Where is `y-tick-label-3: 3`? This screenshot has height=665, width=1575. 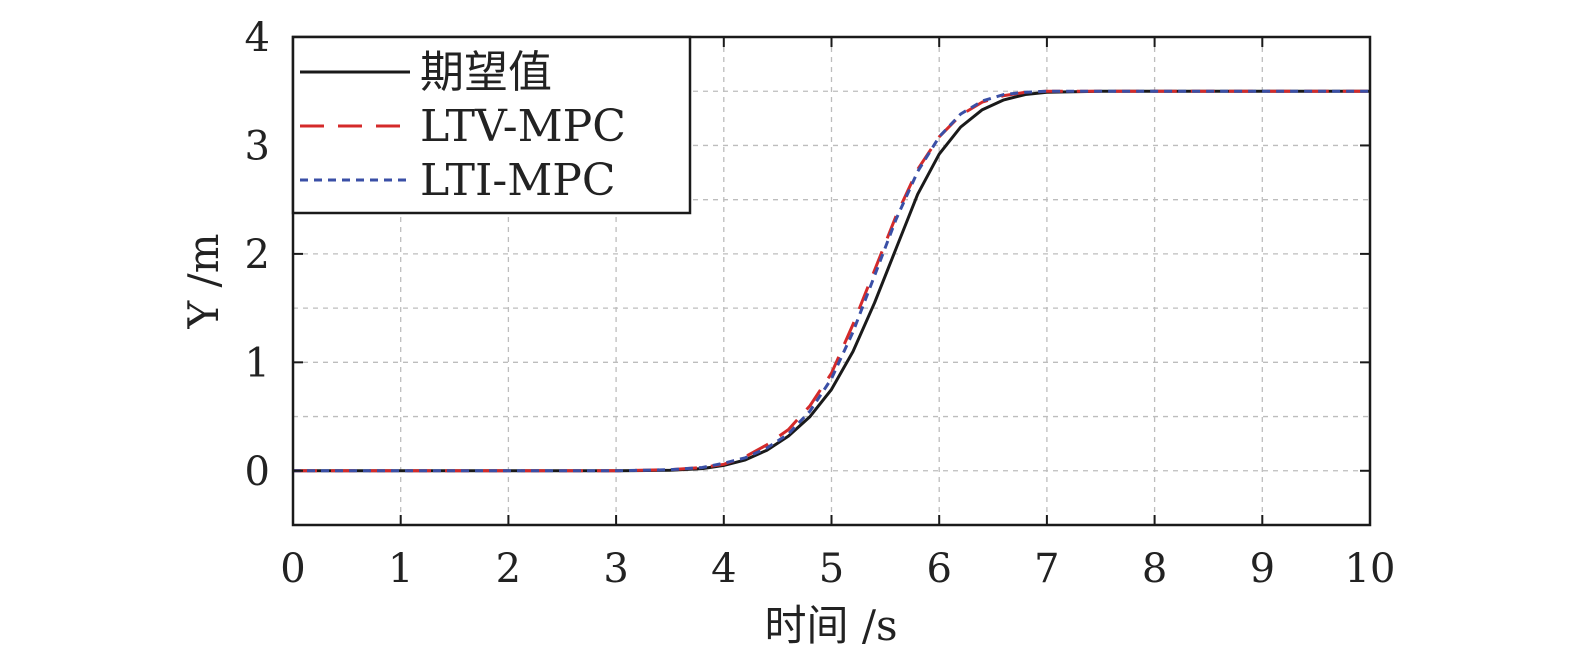 y-tick-label-3: 3 is located at coordinates (257, 146).